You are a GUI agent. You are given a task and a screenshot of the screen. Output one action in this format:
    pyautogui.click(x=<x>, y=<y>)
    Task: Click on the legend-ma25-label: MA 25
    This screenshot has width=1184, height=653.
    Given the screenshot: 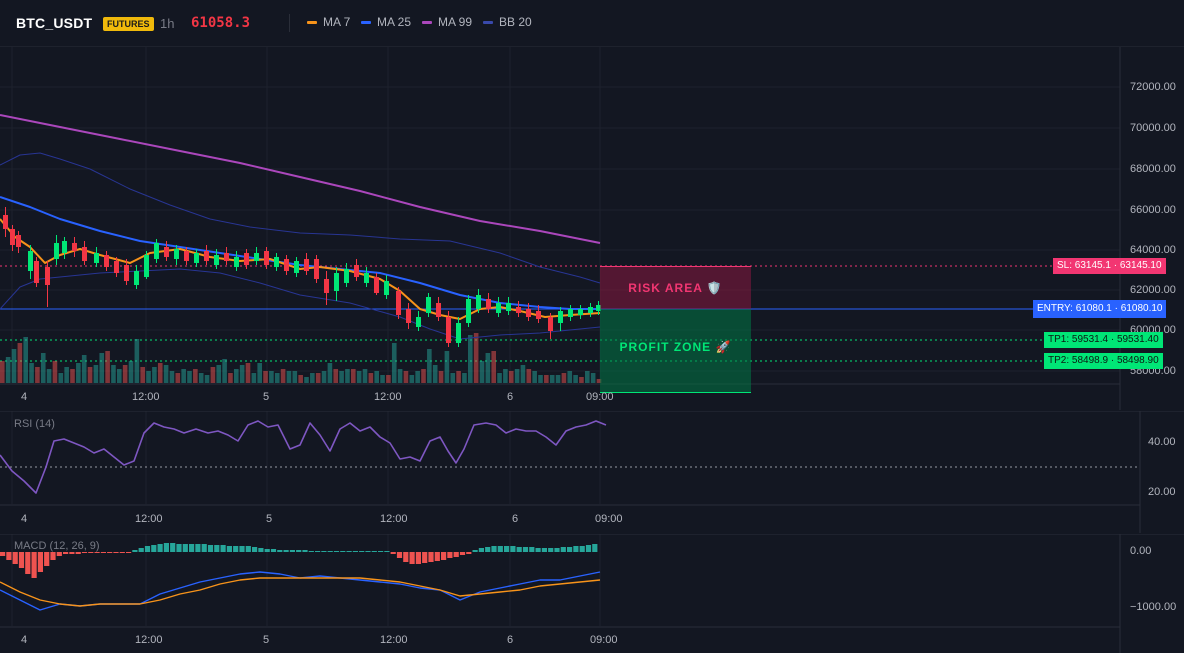 What is the action you would take?
    pyautogui.click(x=394, y=22)
    